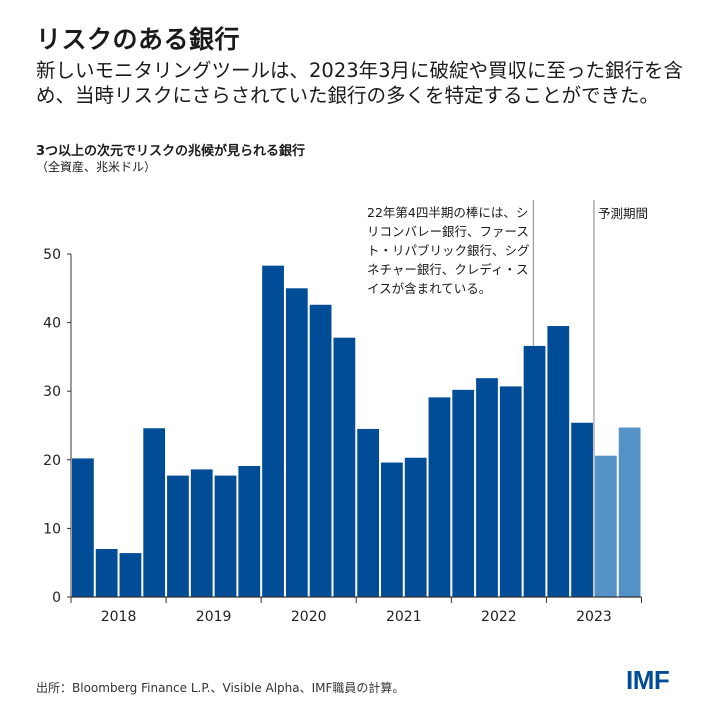 This screenshot has width=720, height=720. I want to click on bar-2021Q1, so click(368, 512).